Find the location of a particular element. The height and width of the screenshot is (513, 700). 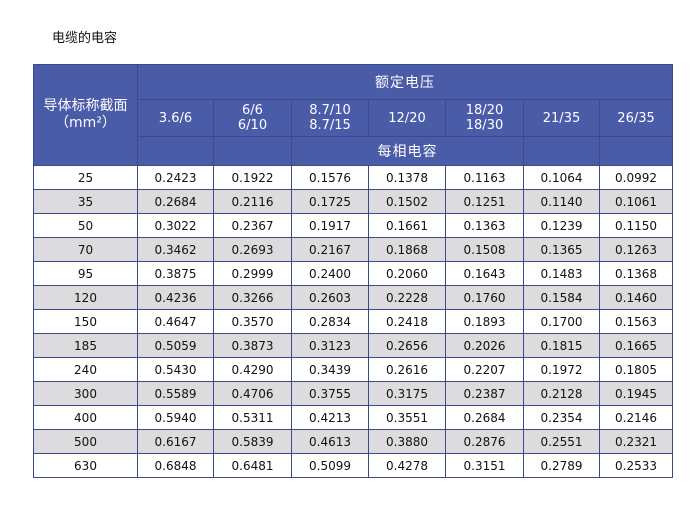

capacitance-value-cell: 0.0992 is located at coordinates (636, 177).